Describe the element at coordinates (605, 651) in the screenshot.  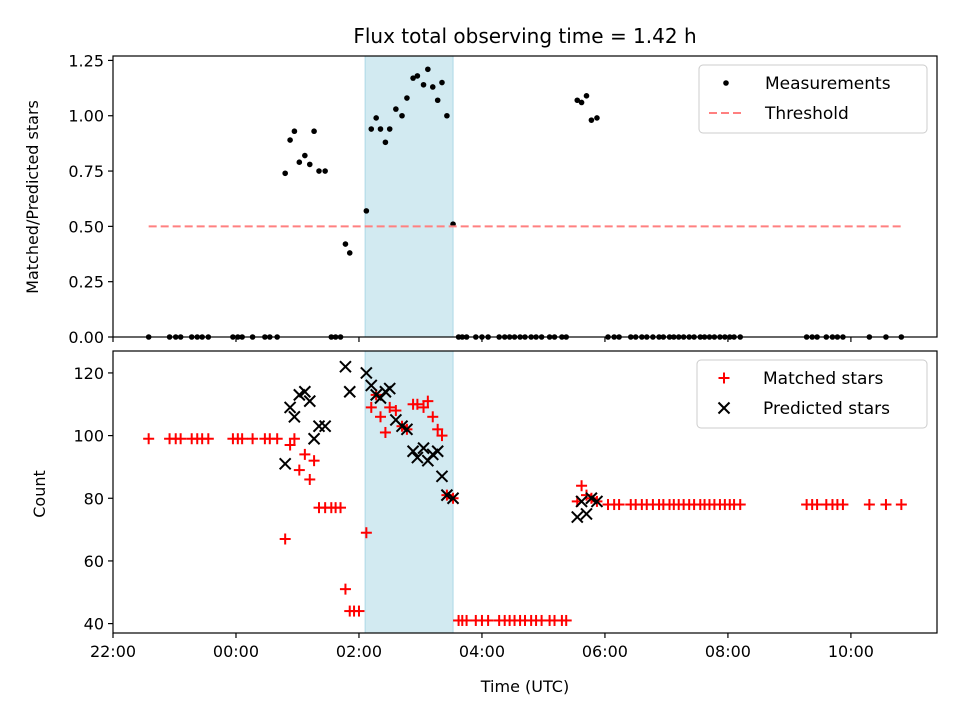
I see `xtick-label: 06:00` at that location.